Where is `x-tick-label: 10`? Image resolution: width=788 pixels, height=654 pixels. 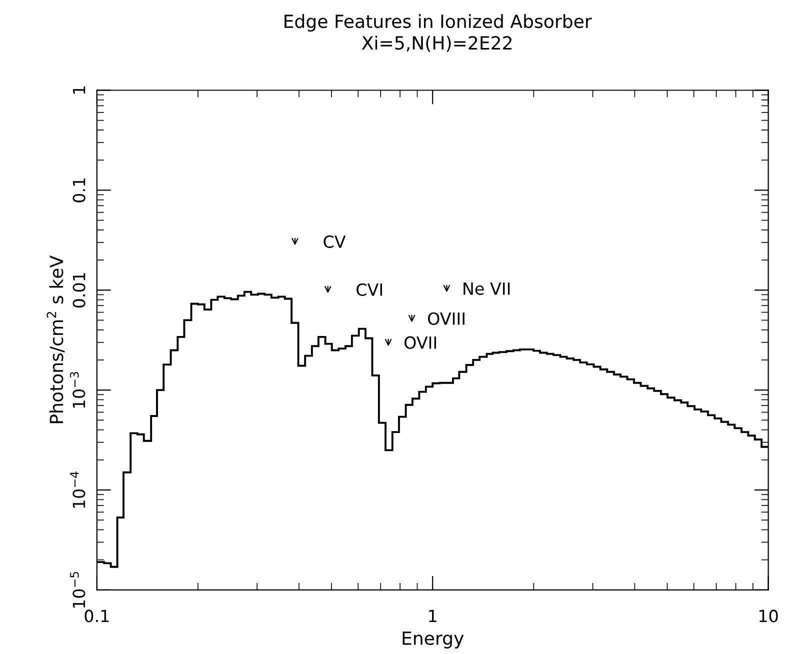
x-tick-label: 10 is located at coordinates (769, 616).